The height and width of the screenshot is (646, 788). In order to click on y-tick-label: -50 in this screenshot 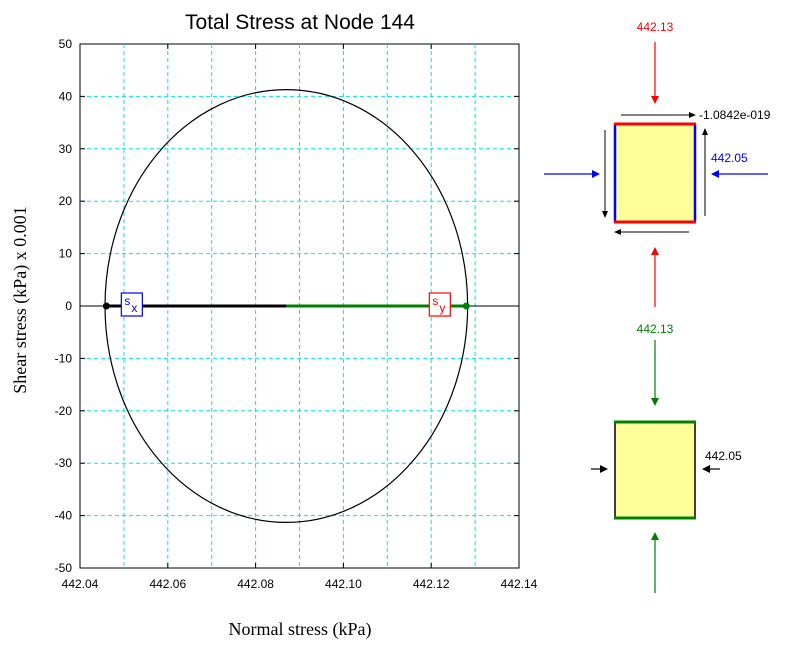, I will do `click(64, 568)`.